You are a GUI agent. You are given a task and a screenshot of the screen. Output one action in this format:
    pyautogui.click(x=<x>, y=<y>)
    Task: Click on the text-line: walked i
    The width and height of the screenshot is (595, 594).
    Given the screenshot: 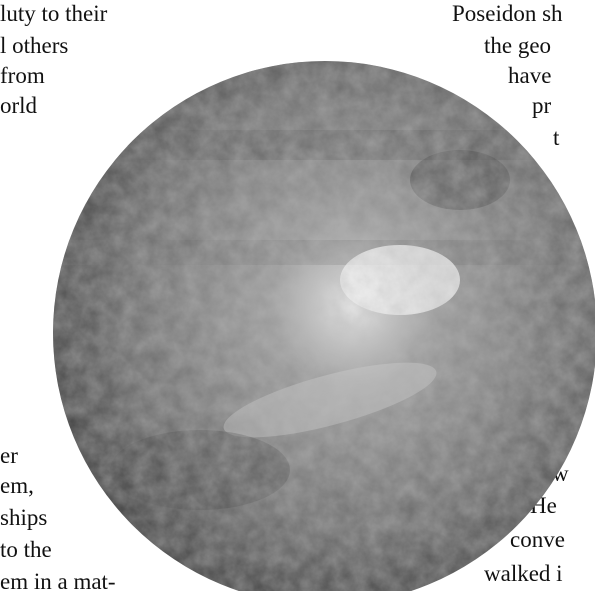 What is the action you would take?
    pyautogui.click(x=523, y=573)
    